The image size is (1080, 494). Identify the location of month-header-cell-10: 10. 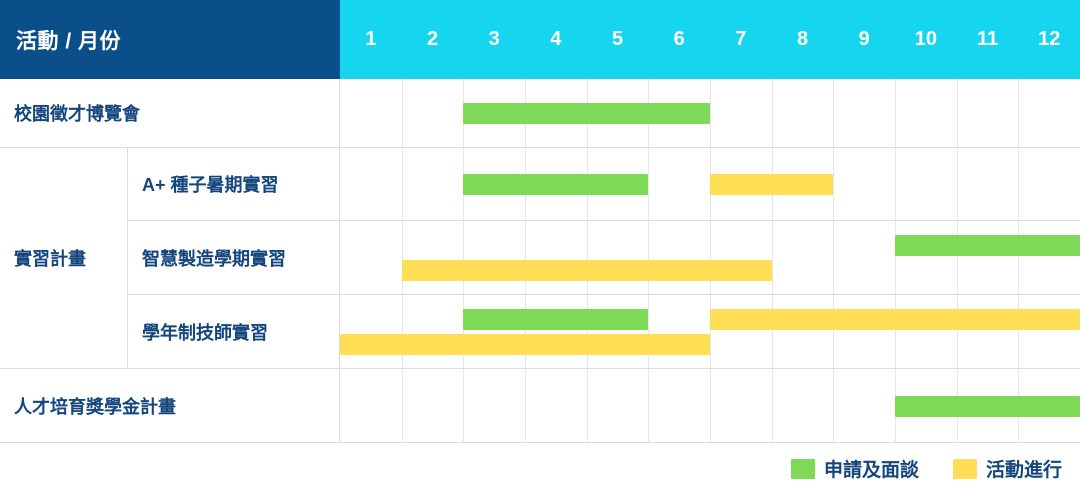
(925, 39).